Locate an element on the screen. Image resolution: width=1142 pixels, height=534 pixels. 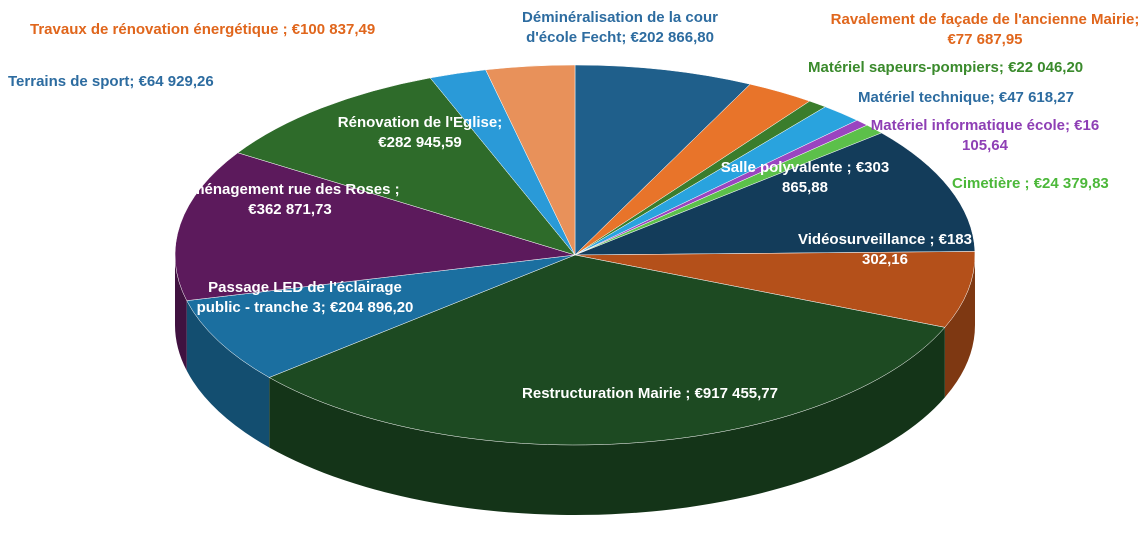
category-name: Matériel technique; is located at coordinates (926, 97).